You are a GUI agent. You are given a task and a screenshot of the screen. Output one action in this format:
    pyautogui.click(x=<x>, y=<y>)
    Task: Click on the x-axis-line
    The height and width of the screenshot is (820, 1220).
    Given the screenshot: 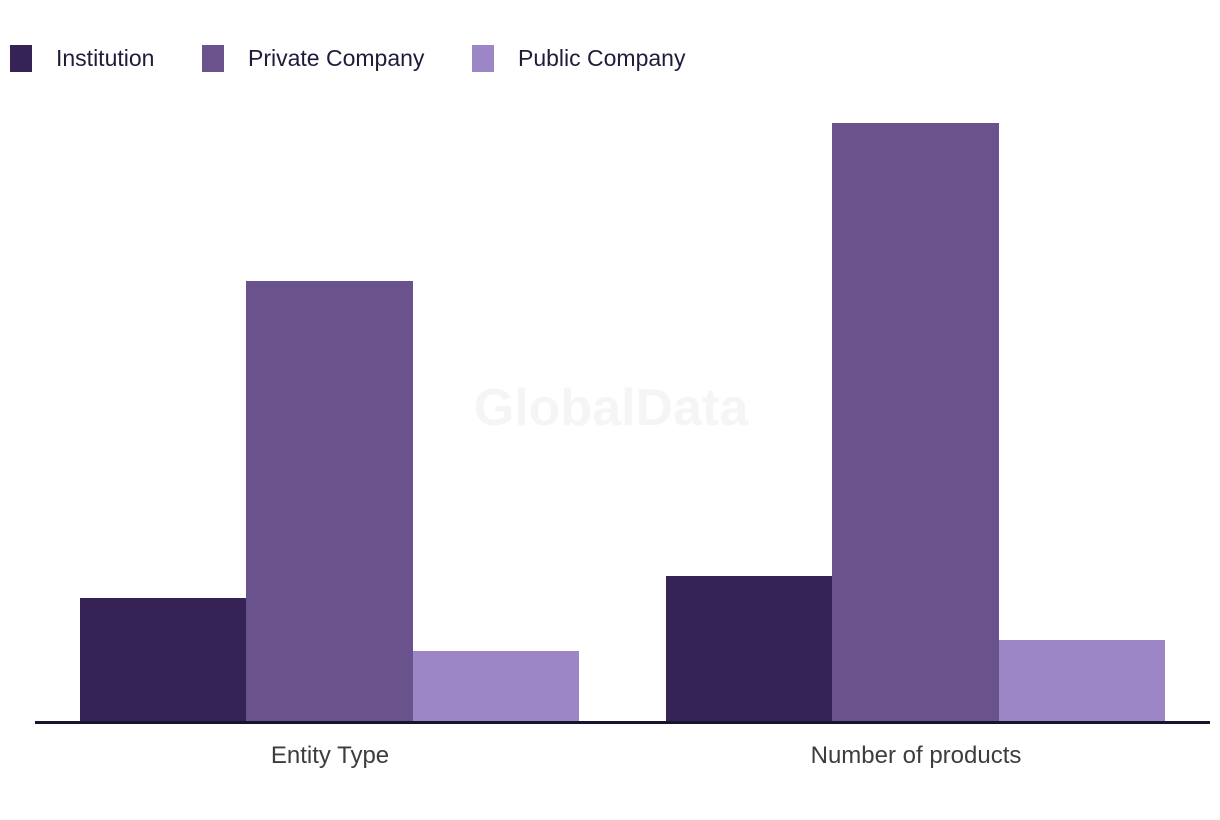 What is the action you would take?
    pyautogui.click(x=622, y=722)
    